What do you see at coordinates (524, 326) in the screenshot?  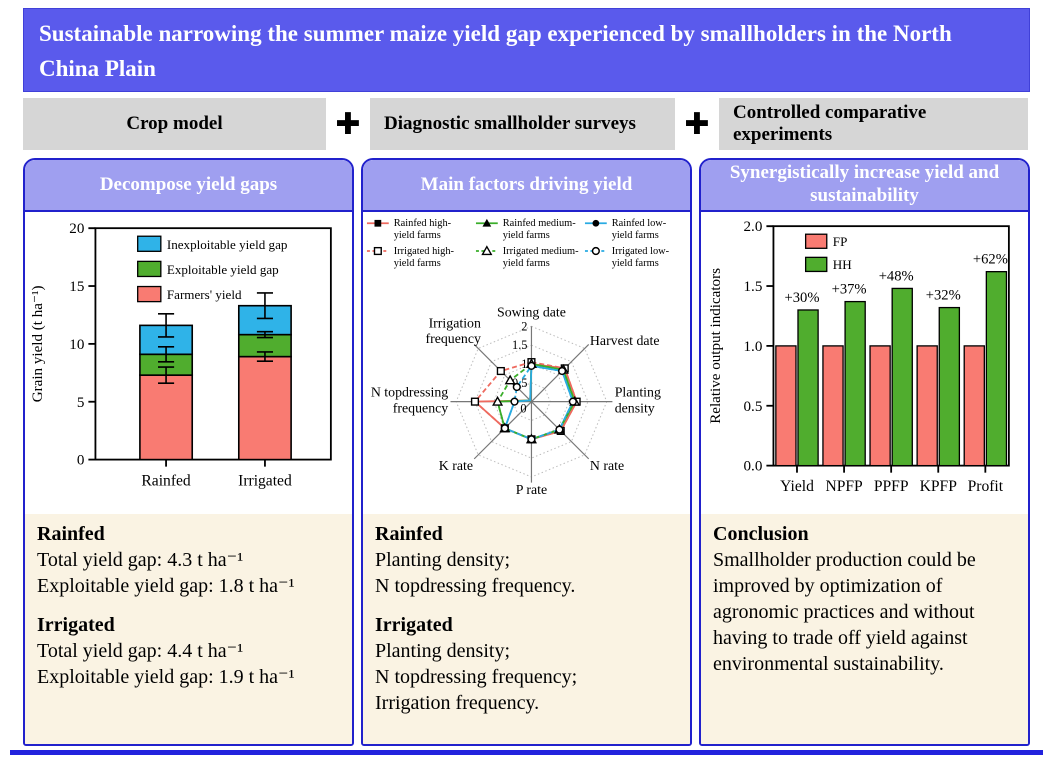 I see `svg-text: 2` at bounding box center [524, 326].